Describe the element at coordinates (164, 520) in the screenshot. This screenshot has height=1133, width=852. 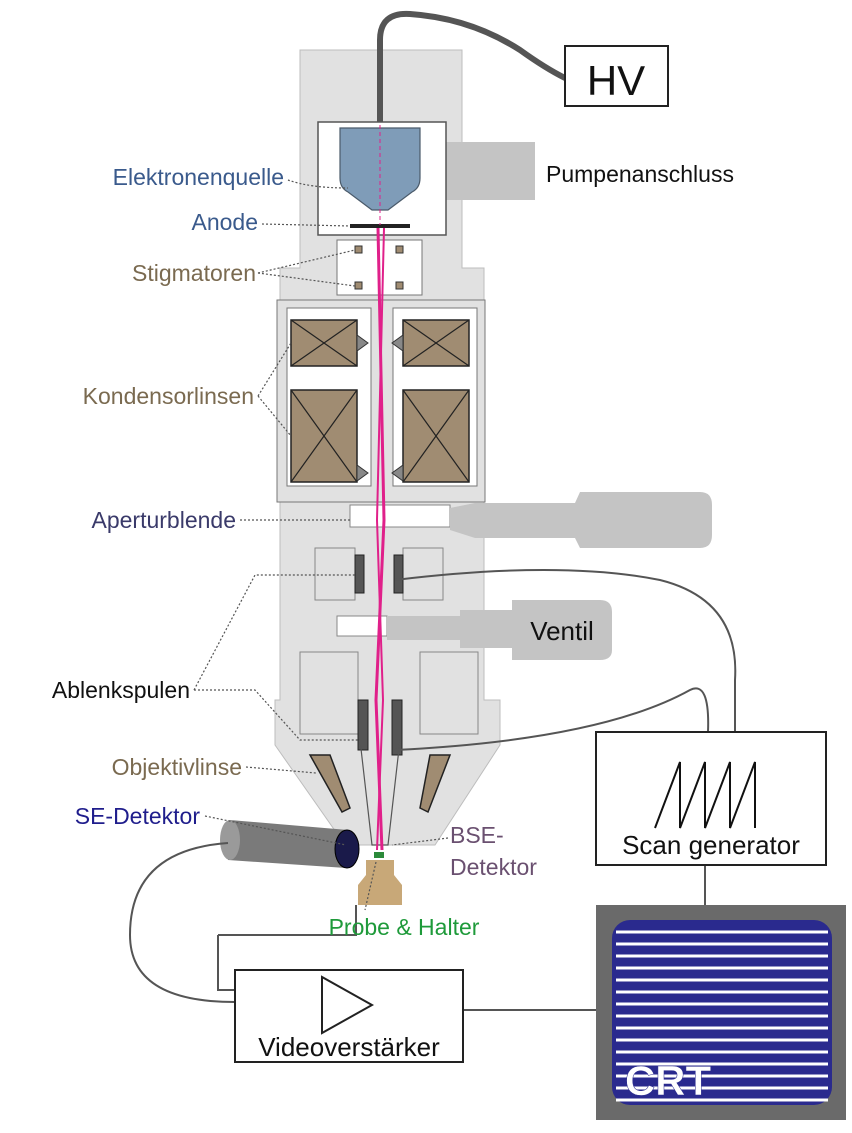
I see `aperture-label: Aperturblende` at that location.